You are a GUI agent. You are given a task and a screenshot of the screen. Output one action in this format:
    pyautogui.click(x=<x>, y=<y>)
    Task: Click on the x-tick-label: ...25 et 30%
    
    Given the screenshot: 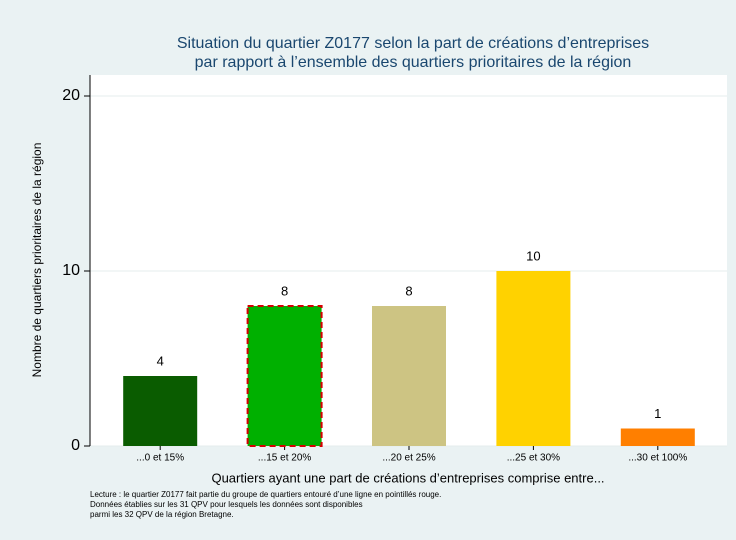 What is the action you would take?
    pyautogui.click(x=533, y=458)
    